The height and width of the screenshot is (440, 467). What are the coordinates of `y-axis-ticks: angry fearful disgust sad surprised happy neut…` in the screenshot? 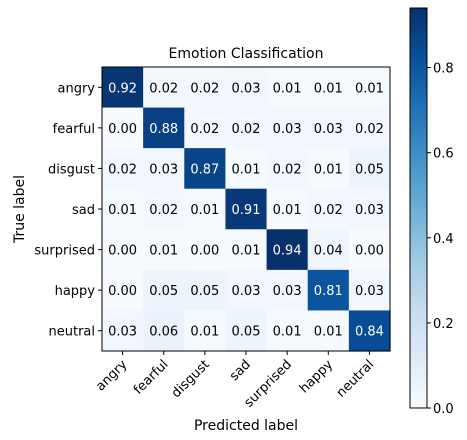 It's located at (68, 210).